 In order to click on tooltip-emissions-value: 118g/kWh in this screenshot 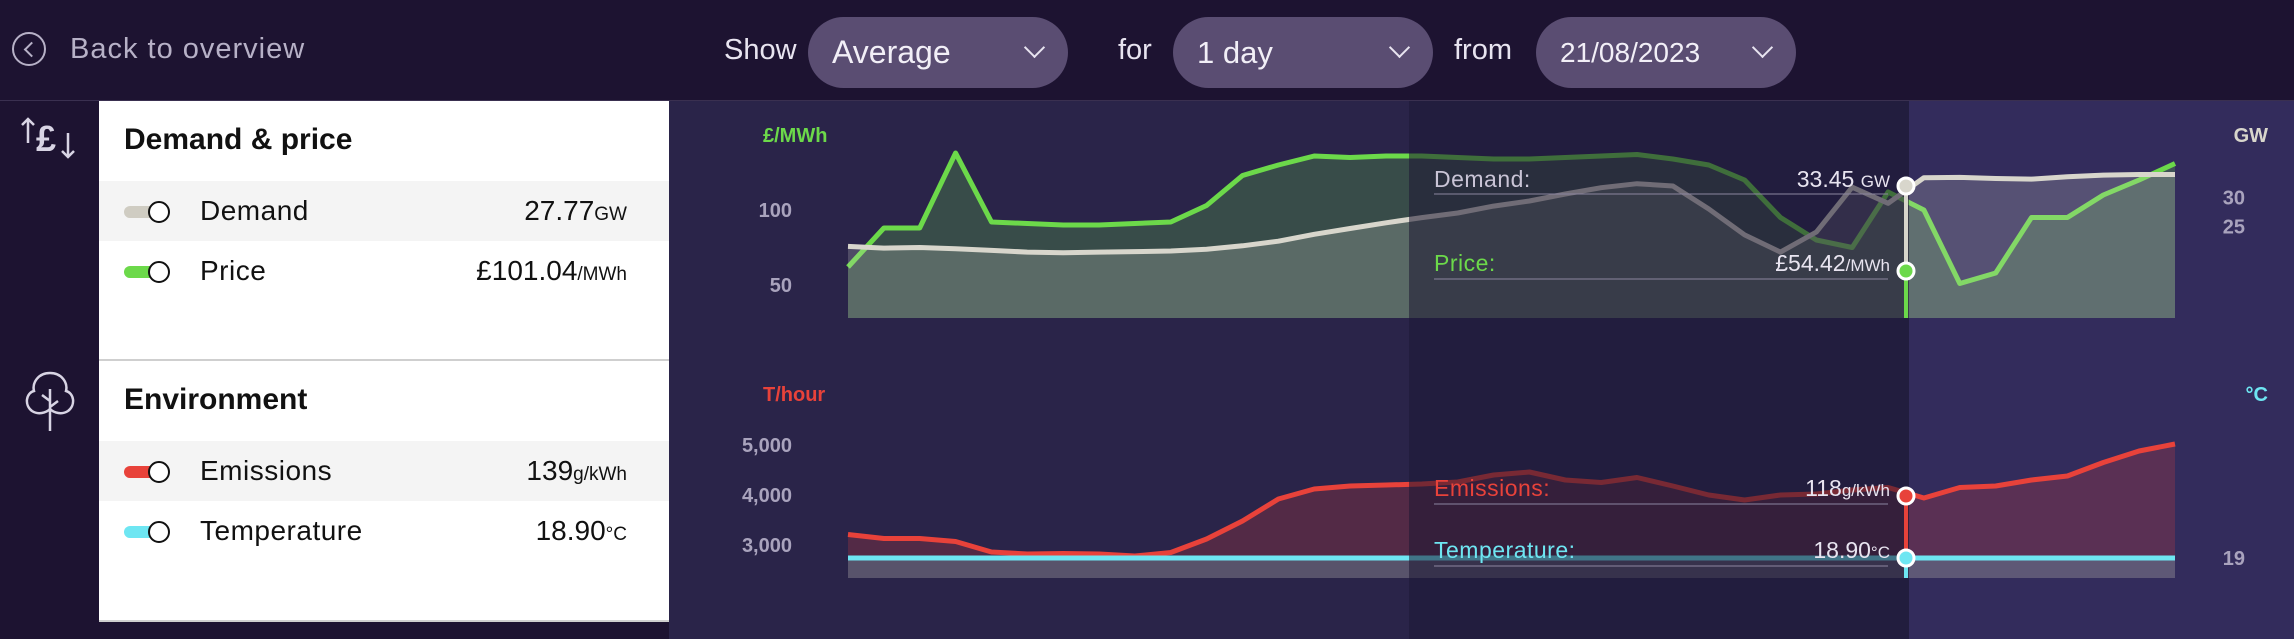, I will do `click(1847, 488)`.